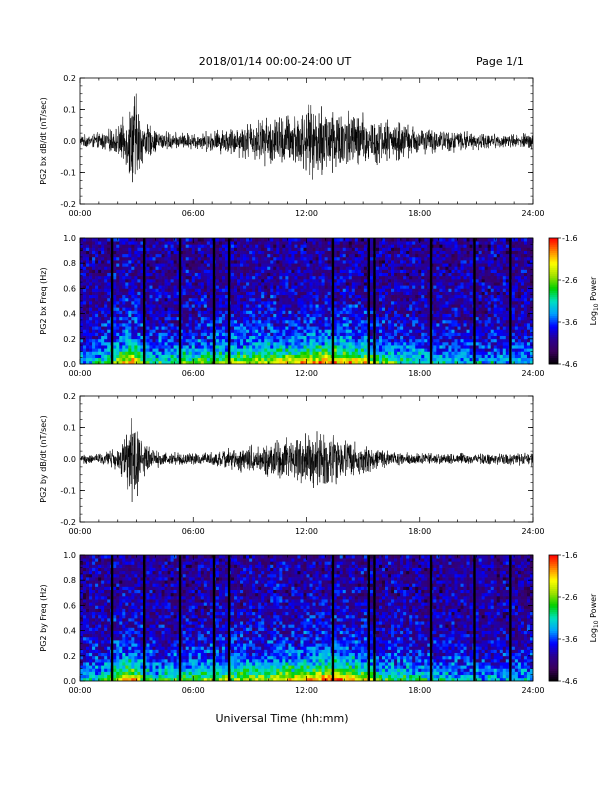 This screenshot has width=612, height=792. Describe the element at coordinates (43, 458) in the screenshot. I see `y-axis-label: PG2 by dB/dt (nT/sec)` at that location.